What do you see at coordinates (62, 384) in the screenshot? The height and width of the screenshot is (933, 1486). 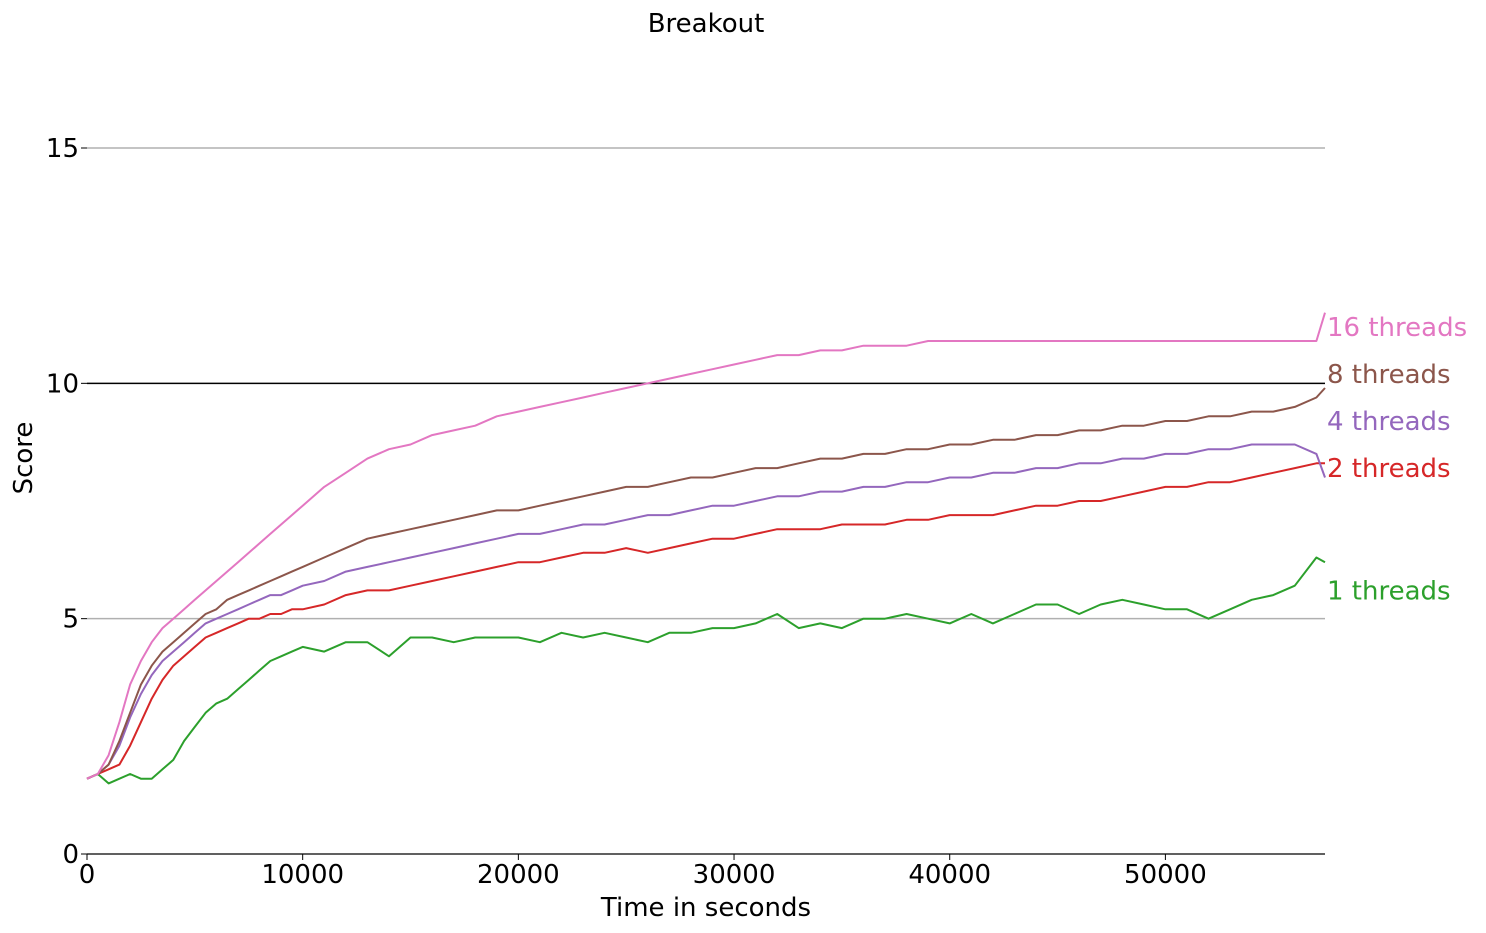 I see `y-tick-label: 10` at bounding box center [62, 384].